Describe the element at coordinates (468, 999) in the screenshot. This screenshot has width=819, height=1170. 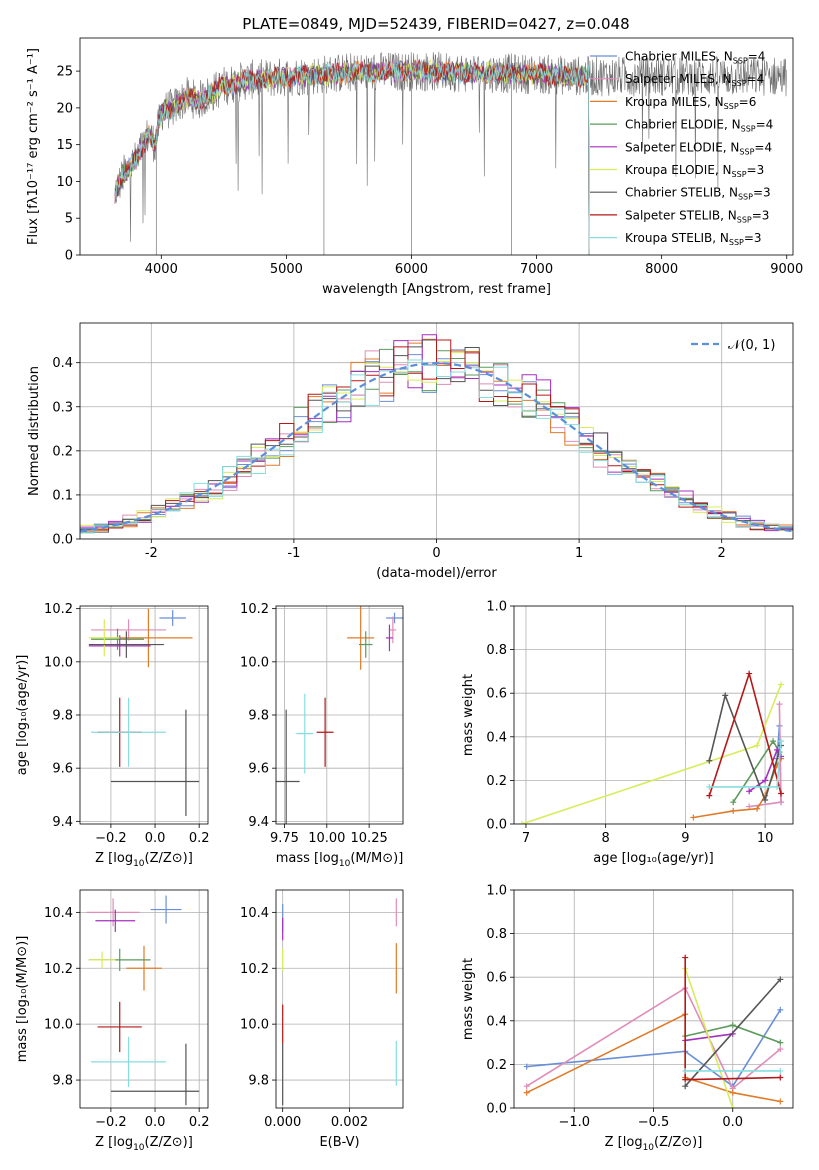
I see `weight_vs_Z-ylabel: mass weight` at that location.